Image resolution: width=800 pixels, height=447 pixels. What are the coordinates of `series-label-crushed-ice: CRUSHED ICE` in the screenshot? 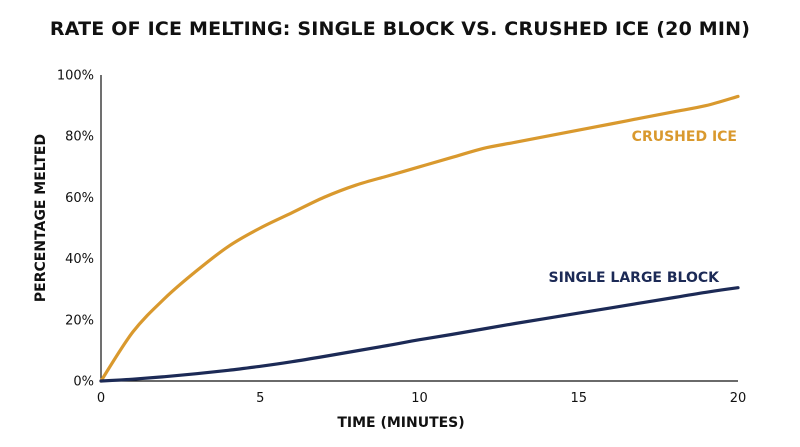 It's located at (684, 137).